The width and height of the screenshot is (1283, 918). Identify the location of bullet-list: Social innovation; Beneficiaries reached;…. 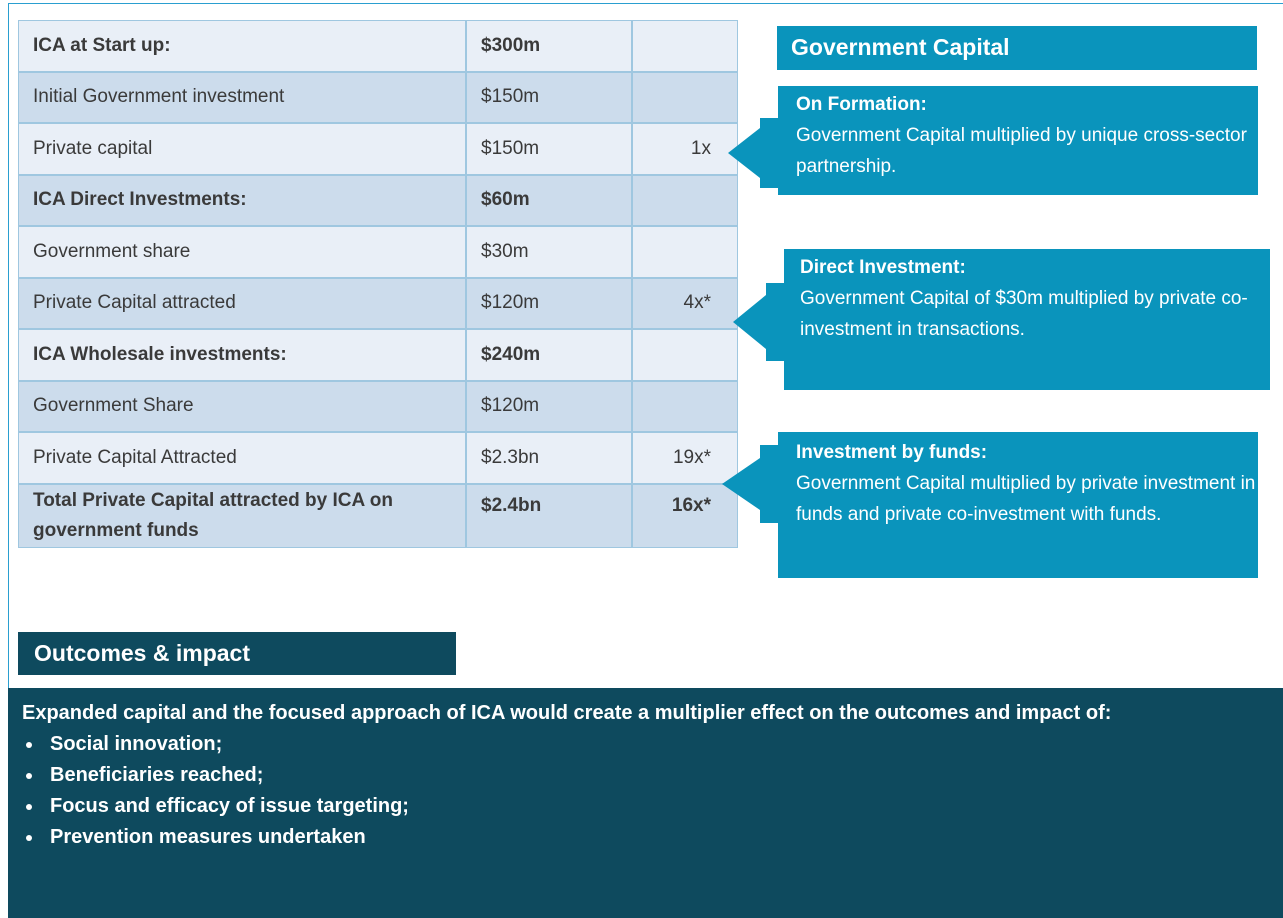
(647, 791).